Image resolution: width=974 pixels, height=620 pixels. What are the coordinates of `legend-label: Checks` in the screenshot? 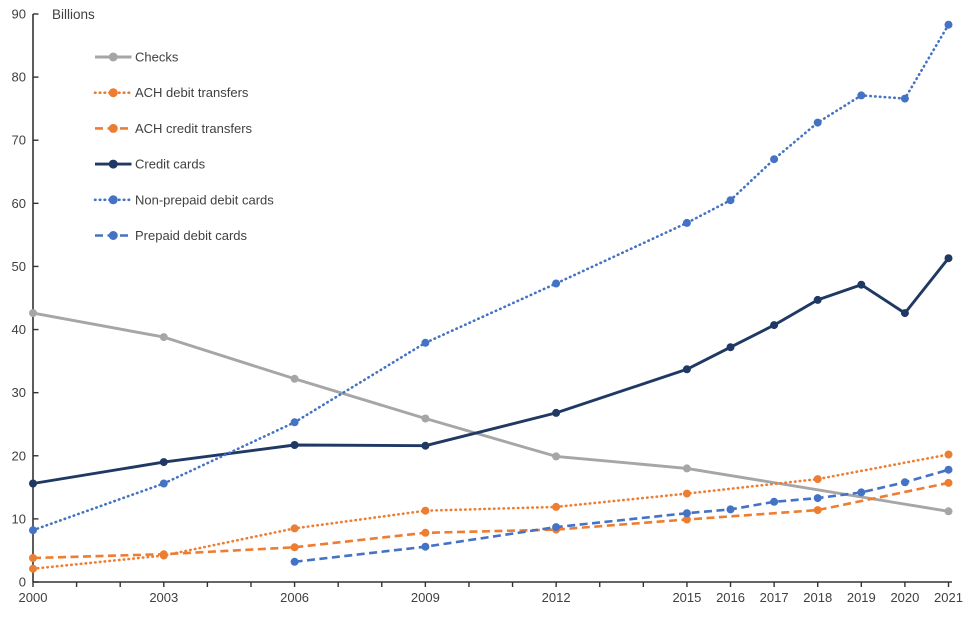 It's located at (157, 57).